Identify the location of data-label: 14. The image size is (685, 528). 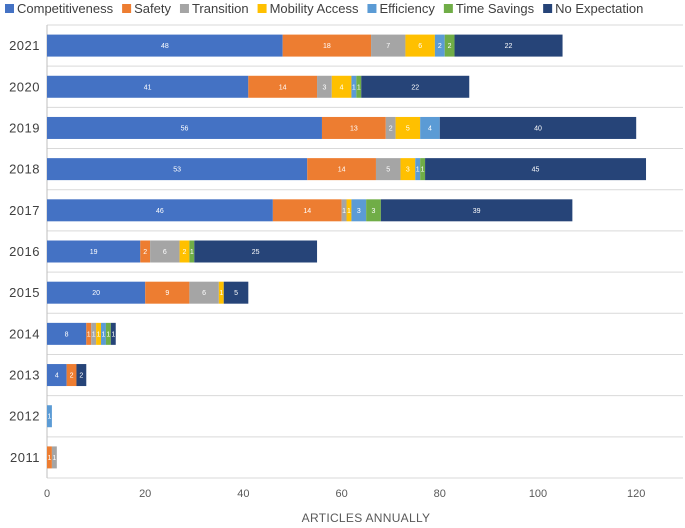
(283, 87).